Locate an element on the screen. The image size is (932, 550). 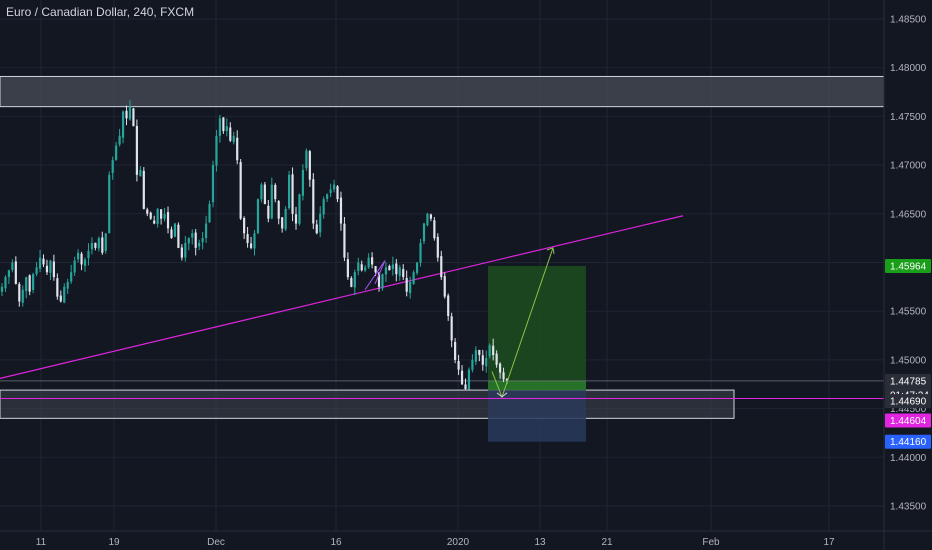
y-tick-label: 1.45000 is located at coordinates (908, 360).